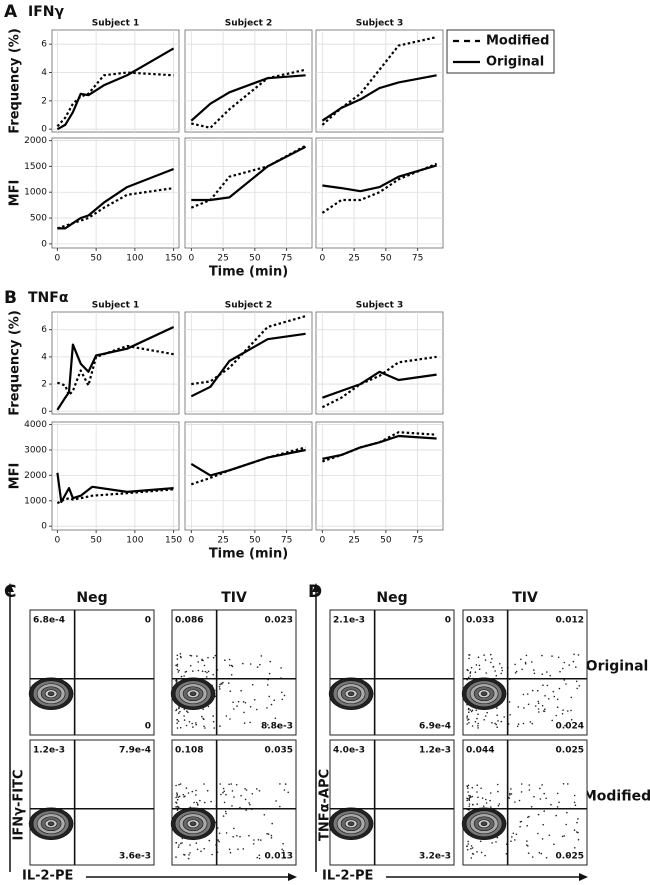 The width and height of the screenshot is (650, 885). I want to click on column-label: TIV, so click(234, 598).